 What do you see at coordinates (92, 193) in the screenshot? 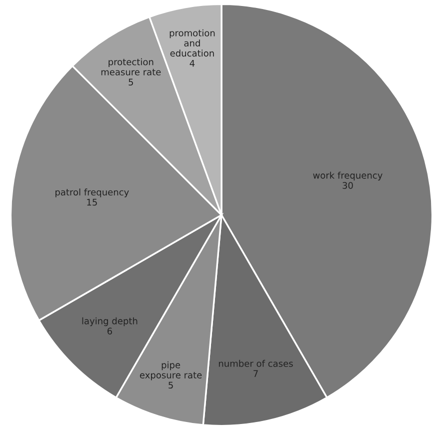
I see `slice-label: patrol frequency` at bounding box center [92, 193].